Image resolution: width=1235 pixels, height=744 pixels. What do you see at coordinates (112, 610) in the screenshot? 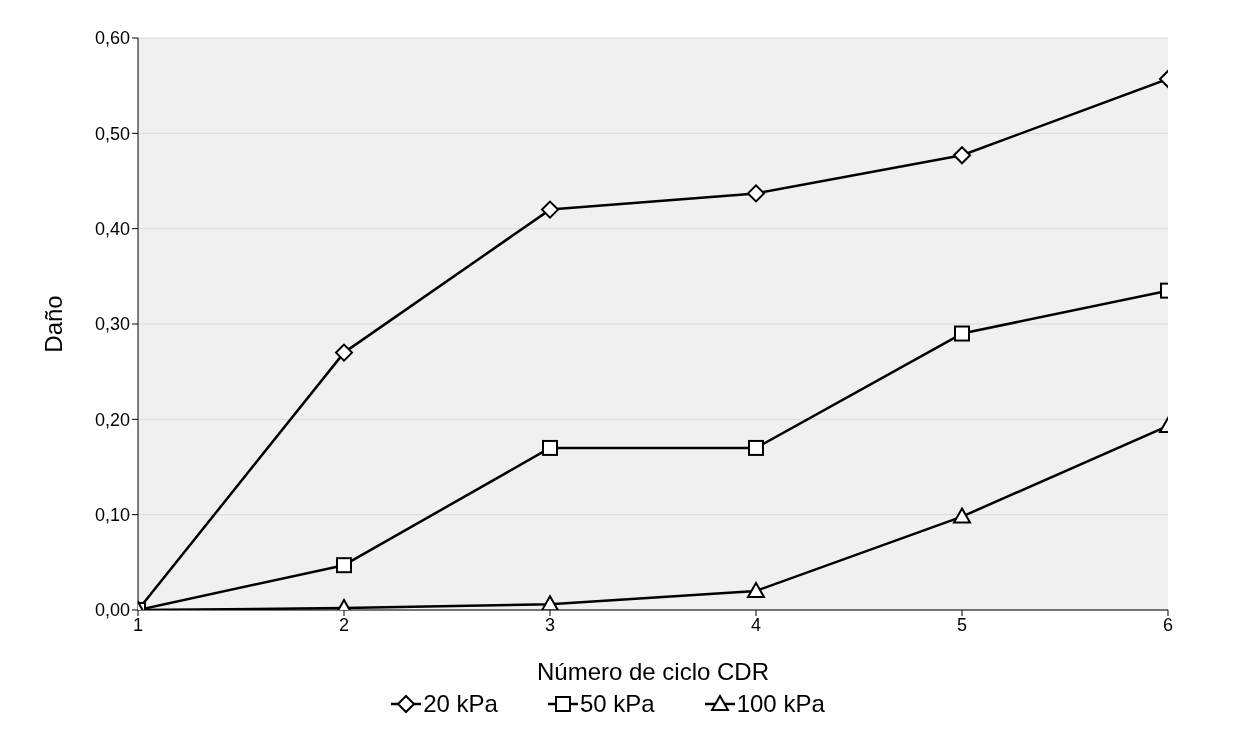
I see `y-tick-label: 0,00` at bounding box center [112, 610].